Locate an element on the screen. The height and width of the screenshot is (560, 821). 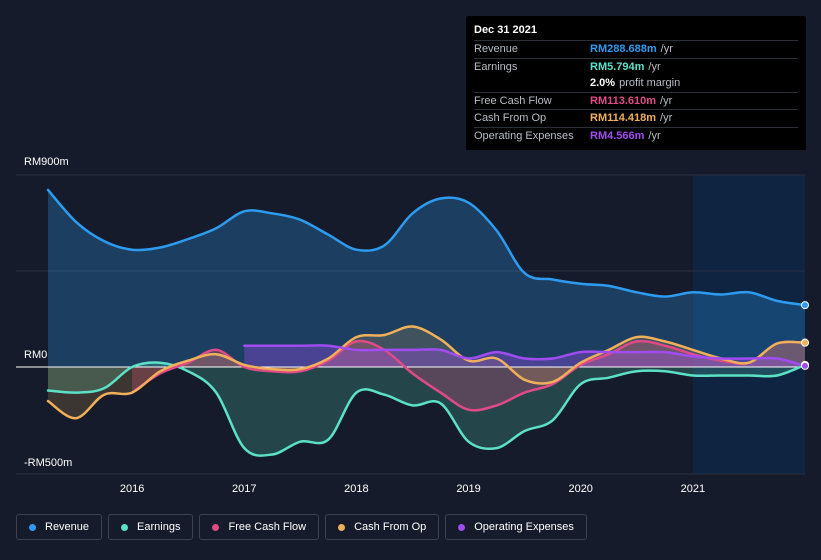
operating-expenses-end-point is located at coordinates (805, 365).